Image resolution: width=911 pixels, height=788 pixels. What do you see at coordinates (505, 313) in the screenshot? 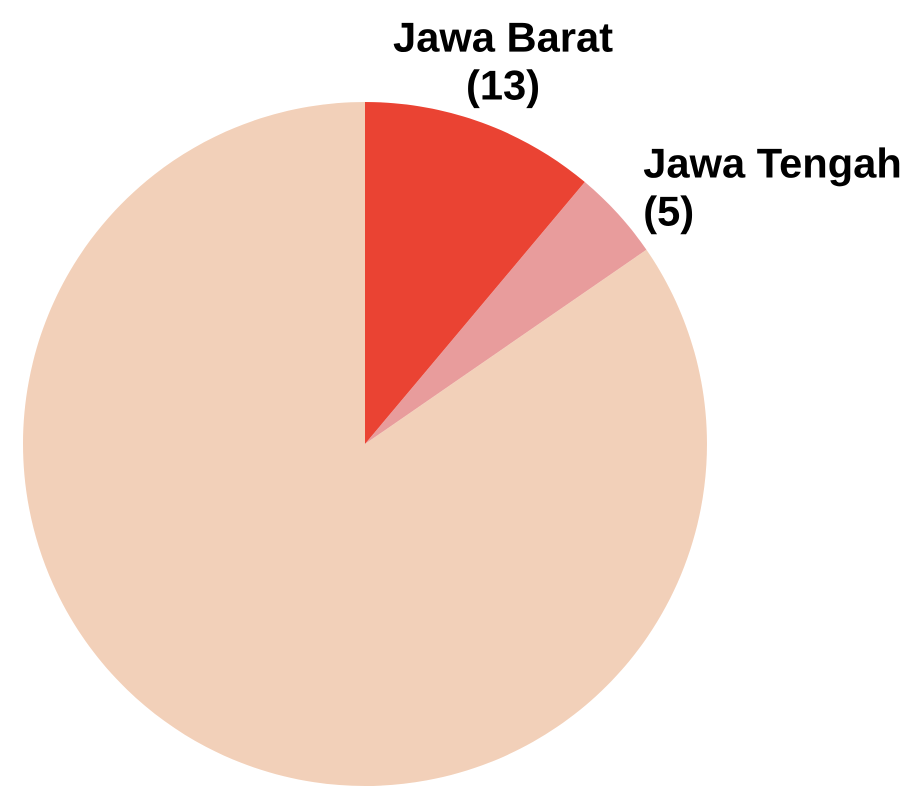
I see `pie-slice` at bounding box center [505, 313].